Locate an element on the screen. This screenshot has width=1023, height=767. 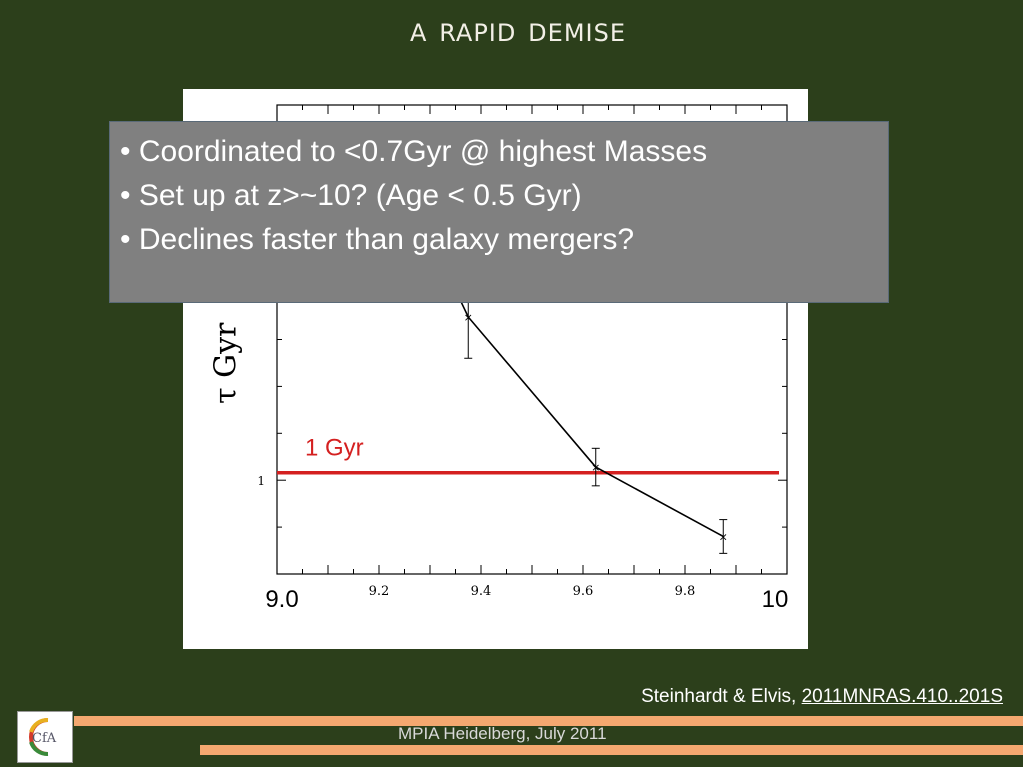
x-tick-label: 9.4 is located at coordinates (481, 591).